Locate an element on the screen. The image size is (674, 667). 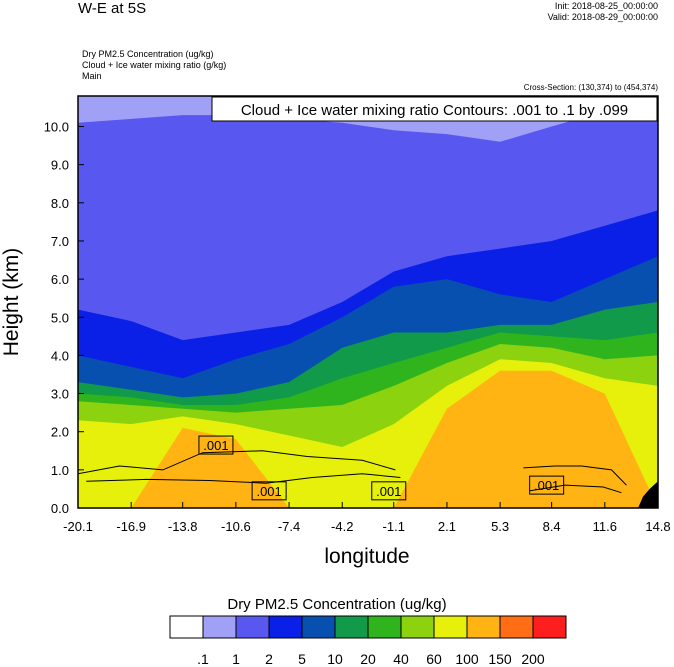
x-tick-label: 14.8 is located at coordinates (657, 526).